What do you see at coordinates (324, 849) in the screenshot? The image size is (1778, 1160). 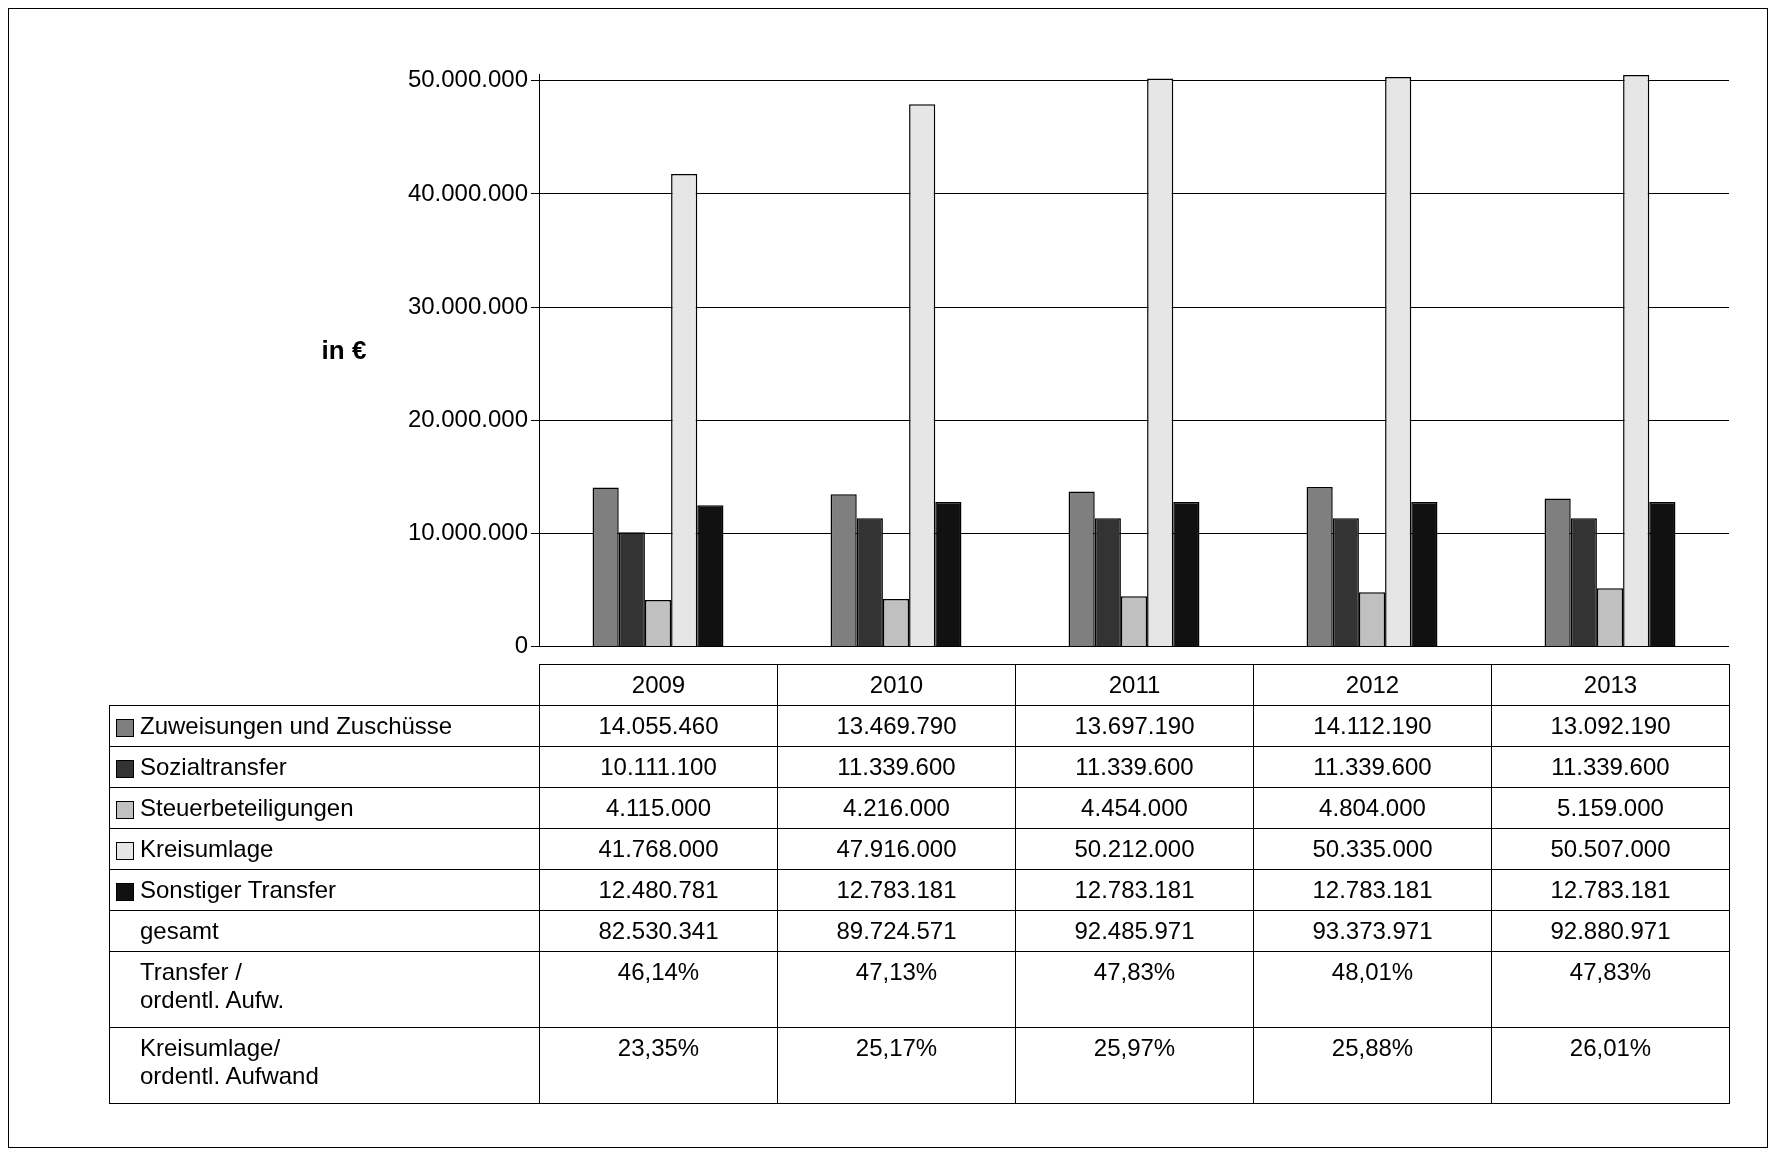 I see `legend-label: Kreisumlage` at bounding box center [324, 849].